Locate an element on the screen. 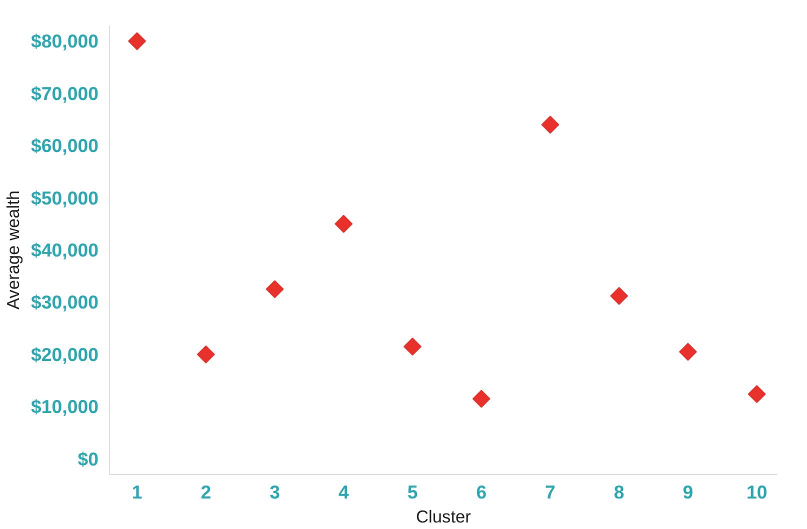 Image resolution: width=807 pixels, height=529 pixels. y-axis-title: Average wealth is located at coordinates (13, 250).